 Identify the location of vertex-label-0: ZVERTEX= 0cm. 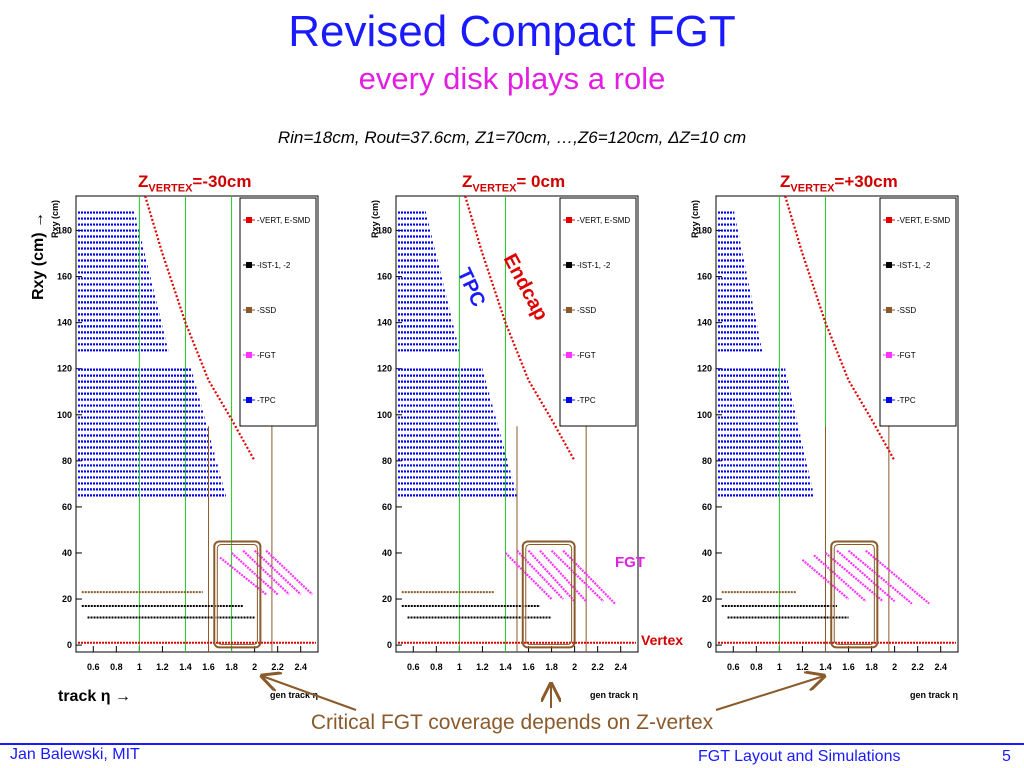
(514, 183).